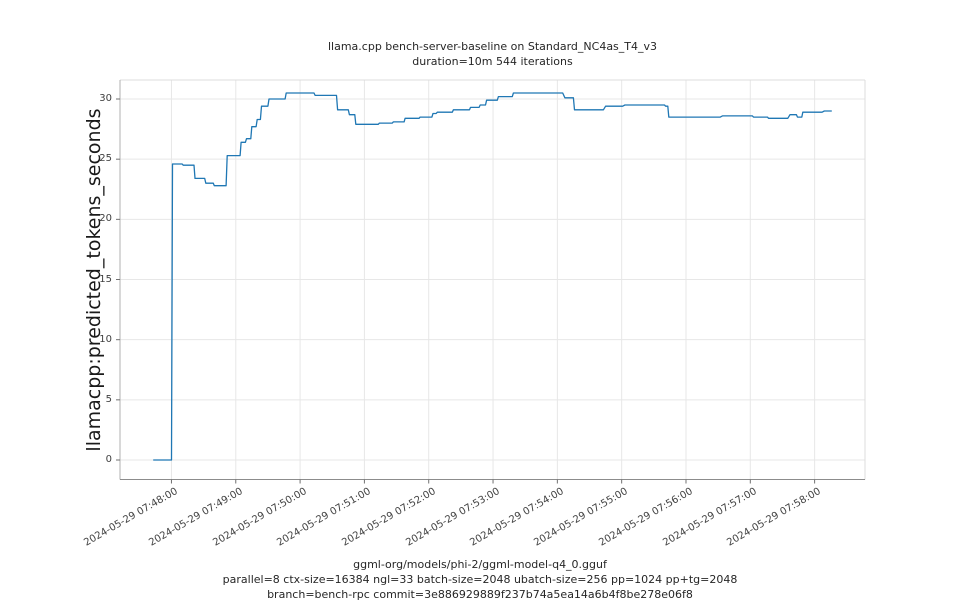 This screenshot has height=600, width=960. What do you see at coordinates (108, 399) in the screenshot?
I see `y-tick-label: 5` at bounding box center [108, 399].